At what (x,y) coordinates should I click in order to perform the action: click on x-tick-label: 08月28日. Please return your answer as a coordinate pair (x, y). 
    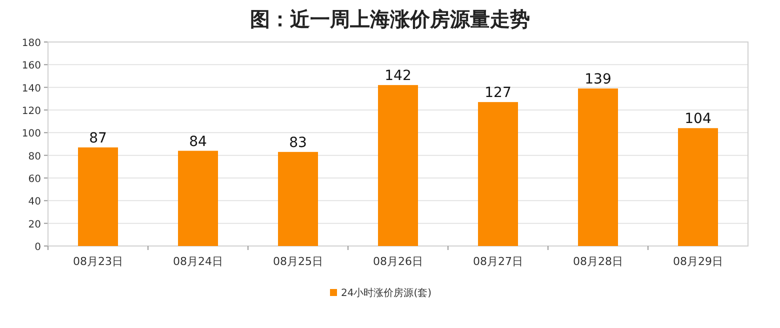
    Looking at the image, I should click on (598, 261).